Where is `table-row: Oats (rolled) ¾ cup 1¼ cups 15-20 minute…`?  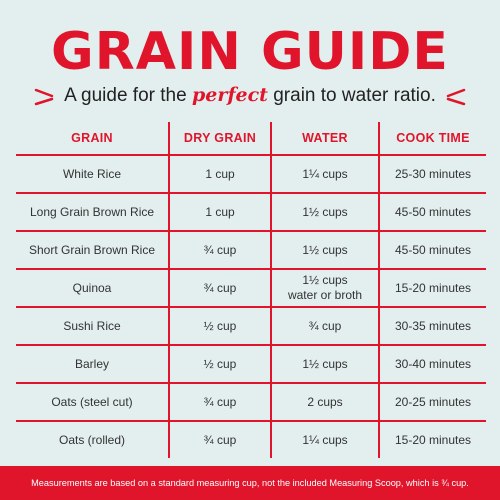 table-row: Oats (rolled) ¾ cup 1¼ cups 15-20 minute… is located at coordinates (251, 439).